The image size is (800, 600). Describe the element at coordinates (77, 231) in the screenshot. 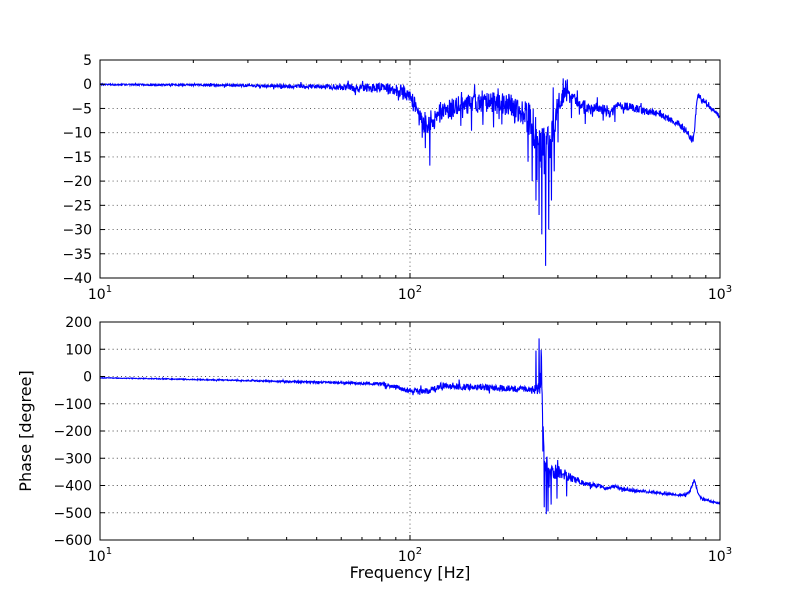

I see `ytick-label: −30` at that location.